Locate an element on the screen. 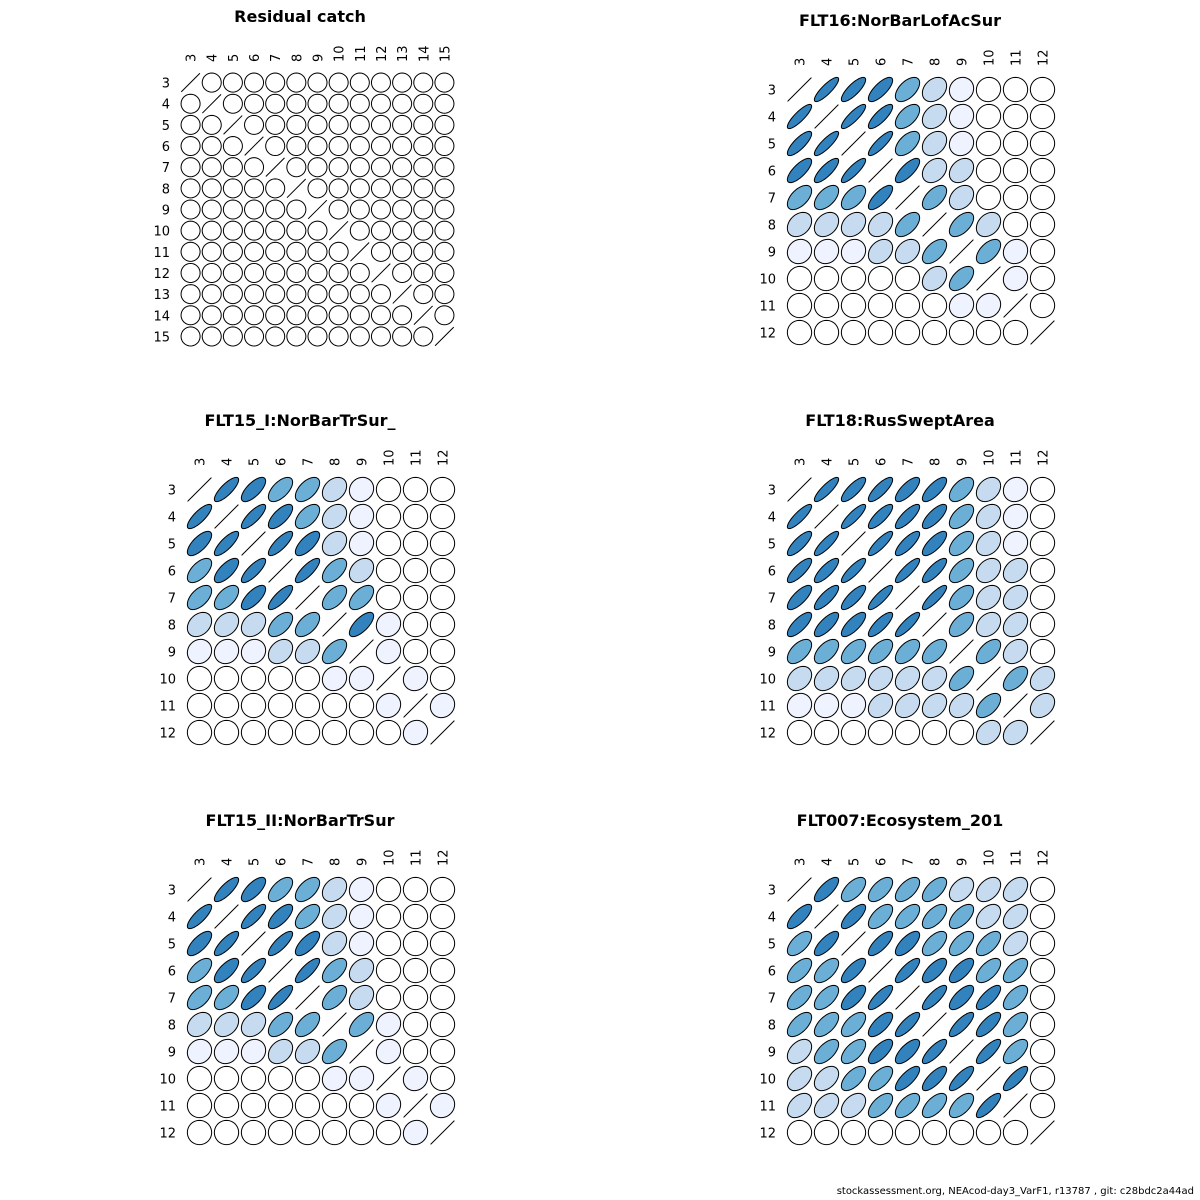 The image size is (1200, 1200). row-tick-label: 9 is located at coordinates (172, 653).